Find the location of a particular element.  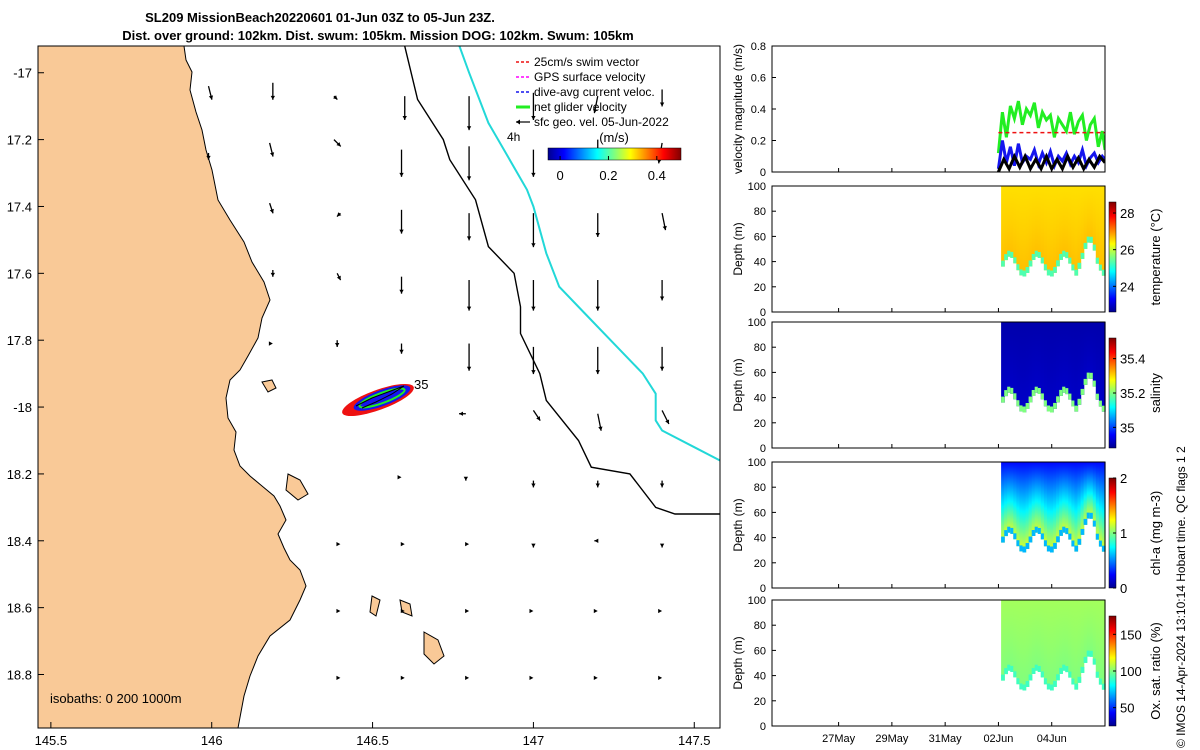

map-y-tick-label: -18 is located at coordinates (22, 407).